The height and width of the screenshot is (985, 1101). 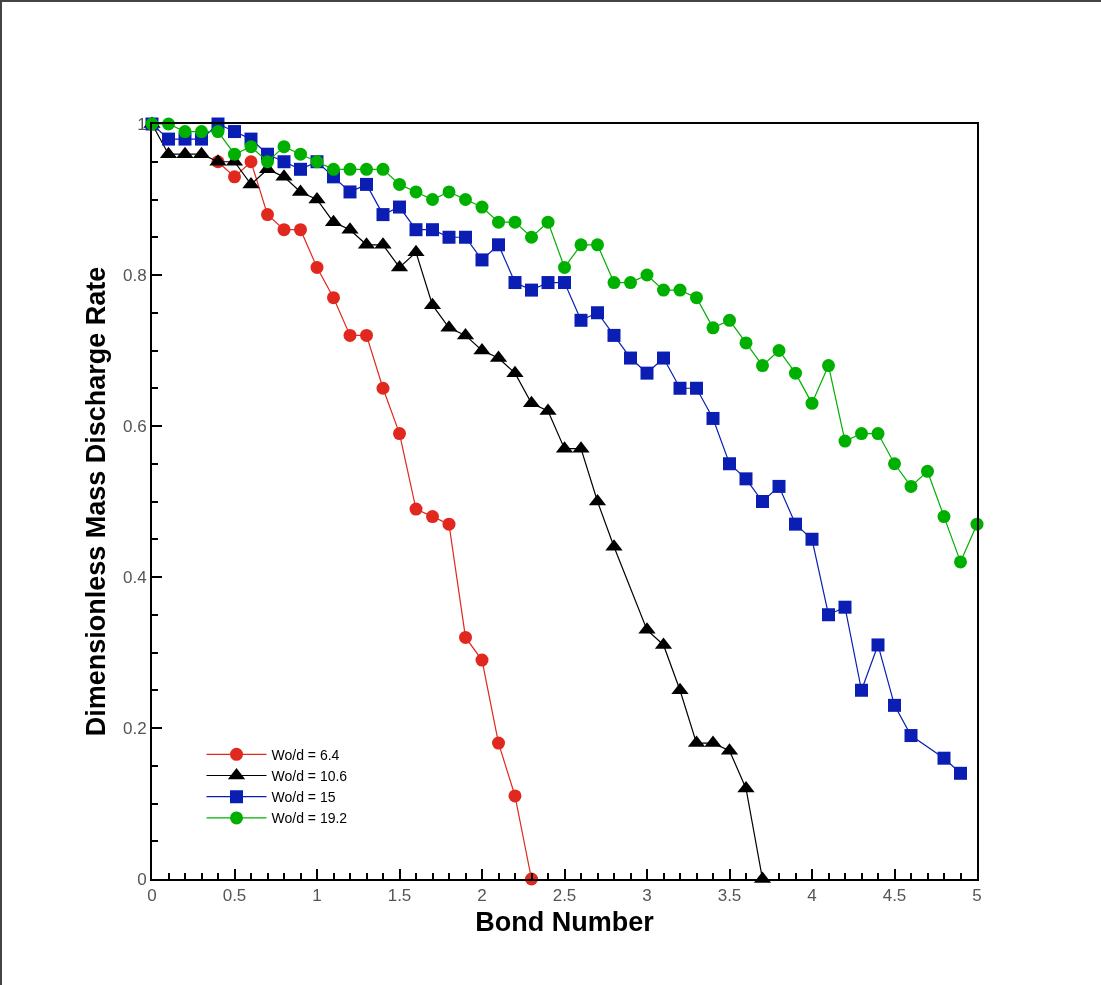 I want to click on y-tick-label: 0.4, so click(x=134, y=577).